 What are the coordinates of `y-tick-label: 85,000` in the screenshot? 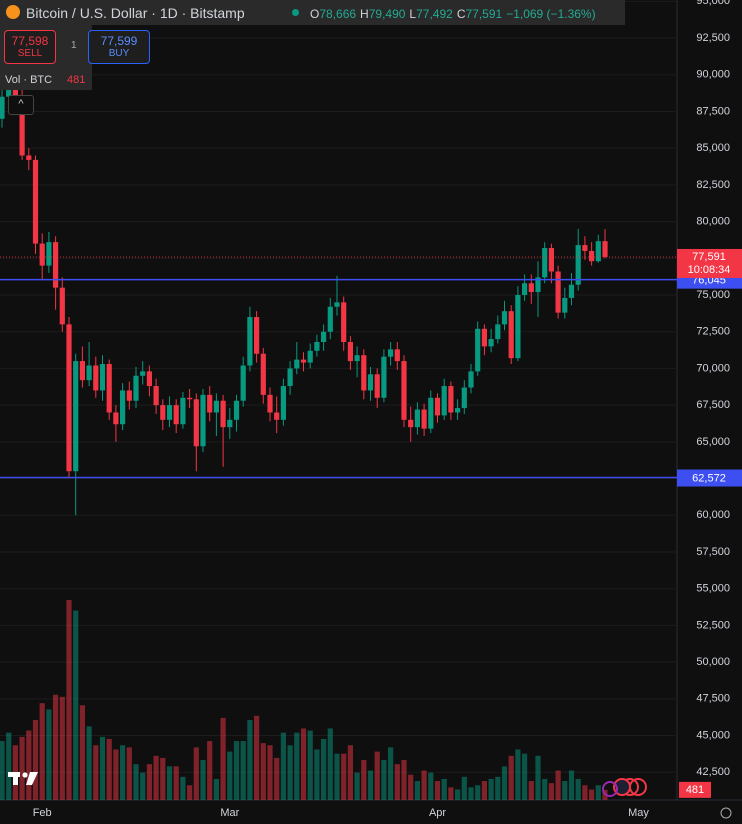 It's located at (713, 148).